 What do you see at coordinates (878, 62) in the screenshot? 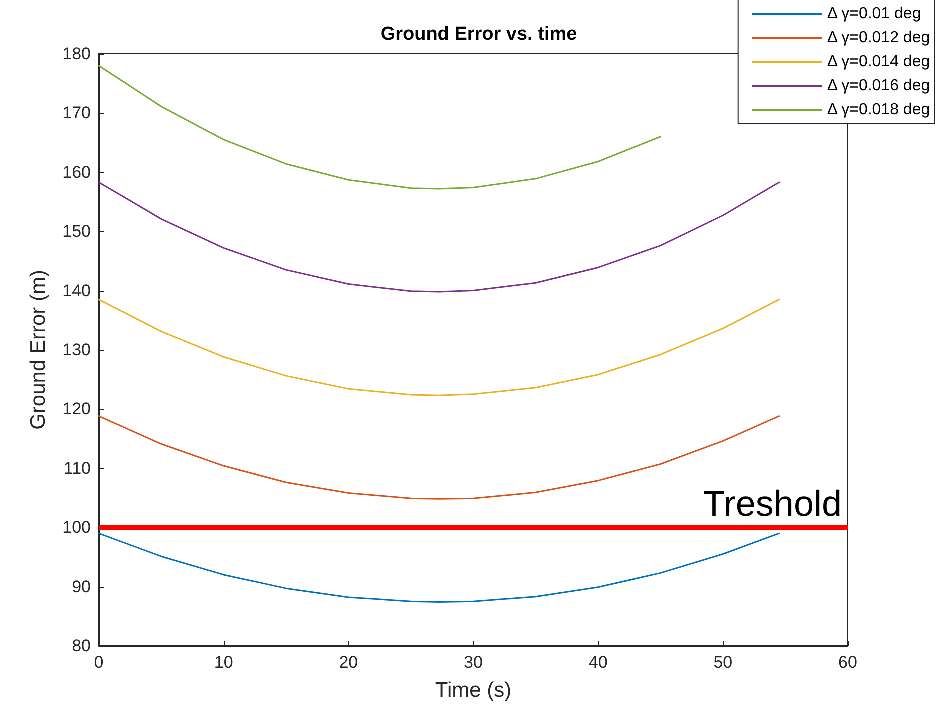
I see `legend-label: Δ γ=0.014 deg` at bounding box center [878, 62].